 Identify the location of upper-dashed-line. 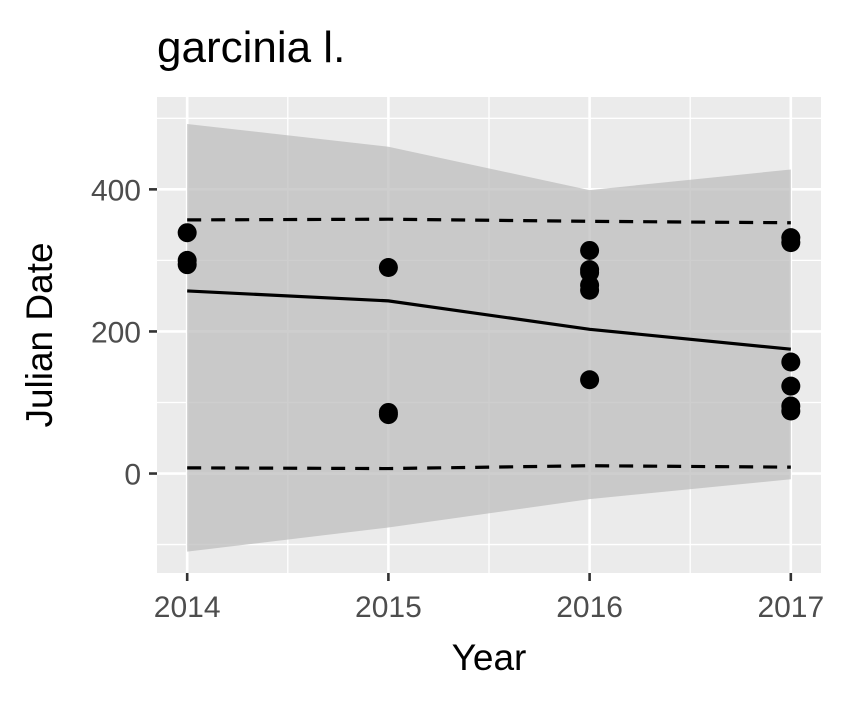
(489, 221).